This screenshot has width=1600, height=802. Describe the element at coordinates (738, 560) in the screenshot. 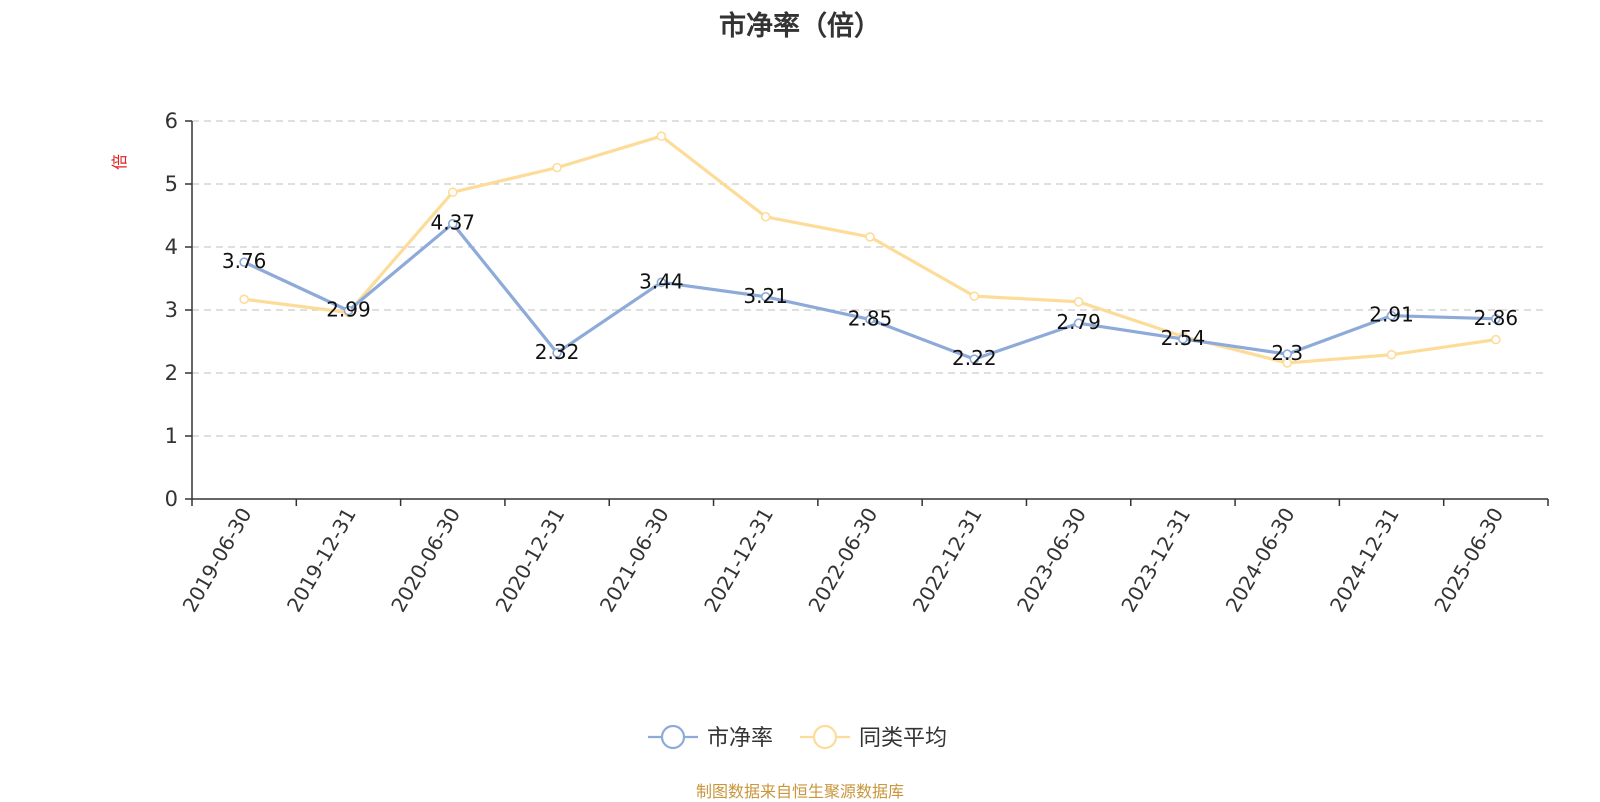

I see `x-tick-label: 2021-12-31` at that location.